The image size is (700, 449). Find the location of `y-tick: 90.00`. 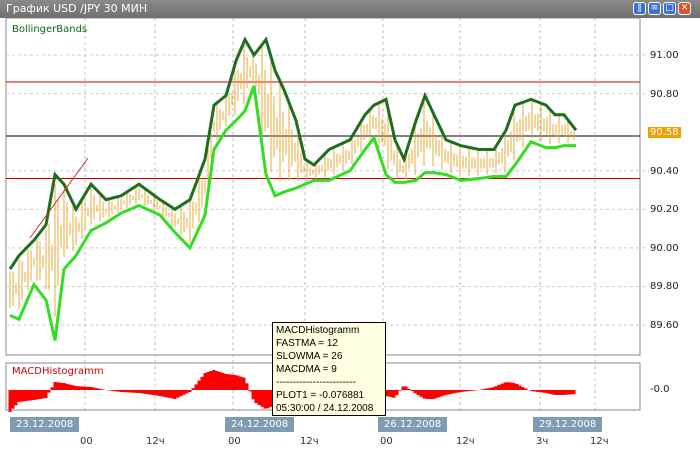

y-tick: 90.00 is located at coordinates (664, 248).